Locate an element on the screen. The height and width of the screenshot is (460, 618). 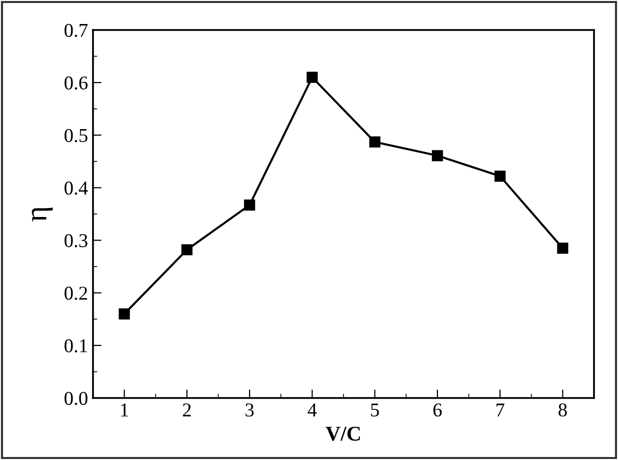
x-tick-label: 1 is located at coordinates (124, 410).